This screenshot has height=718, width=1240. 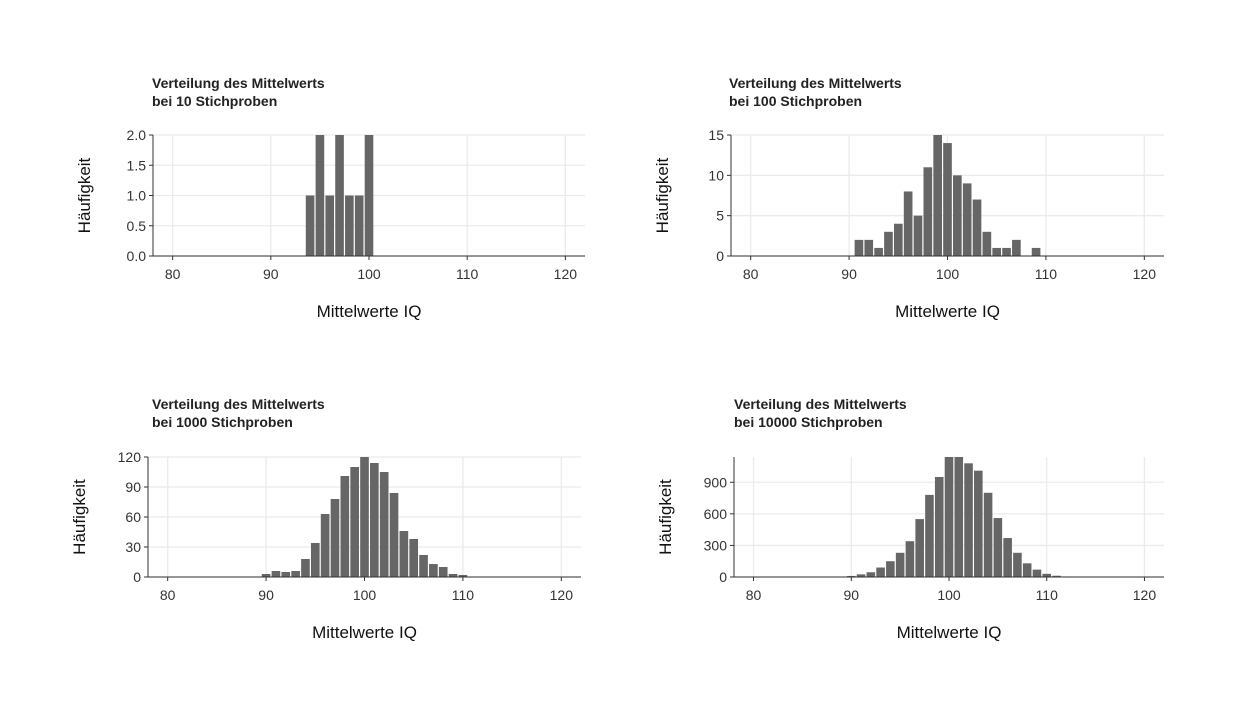 I want to click on y-tick-label: 0.5, so click(x=137, y=226).